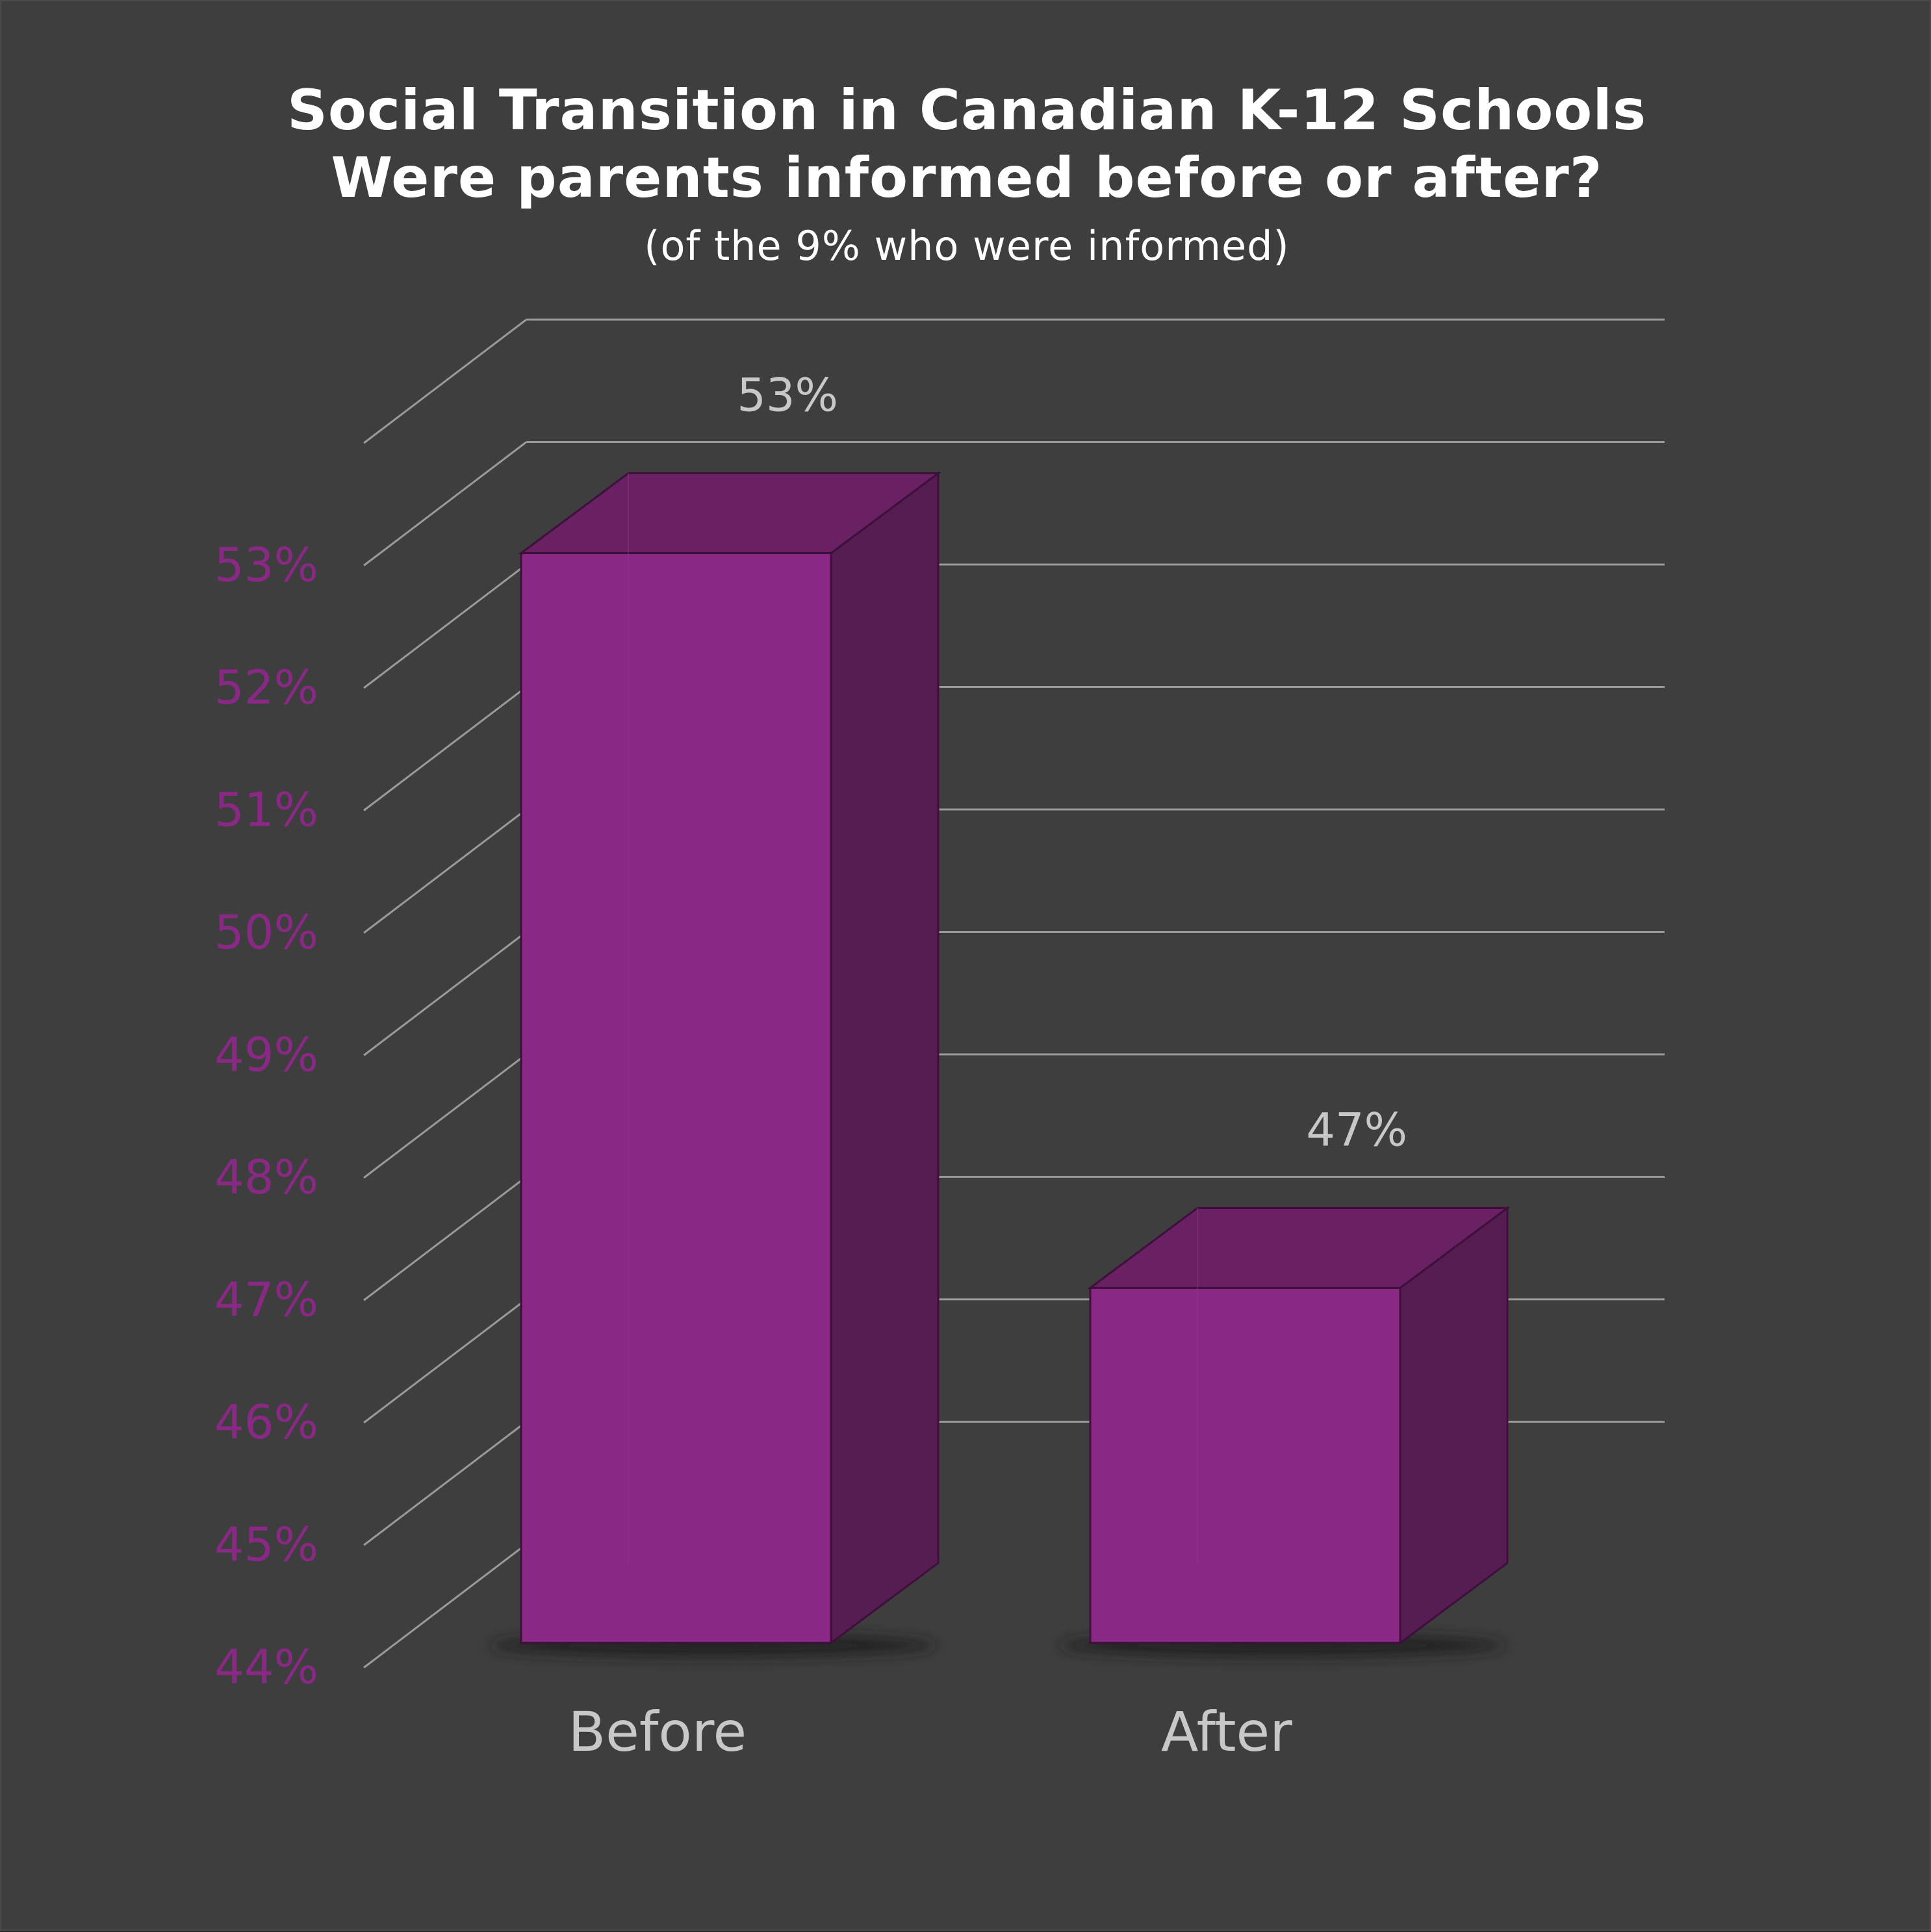  What do you see at coordinates (266, 1177) in the screenshot?
I see `y-tick-label: 48%` at bounding box center [266, 1177].